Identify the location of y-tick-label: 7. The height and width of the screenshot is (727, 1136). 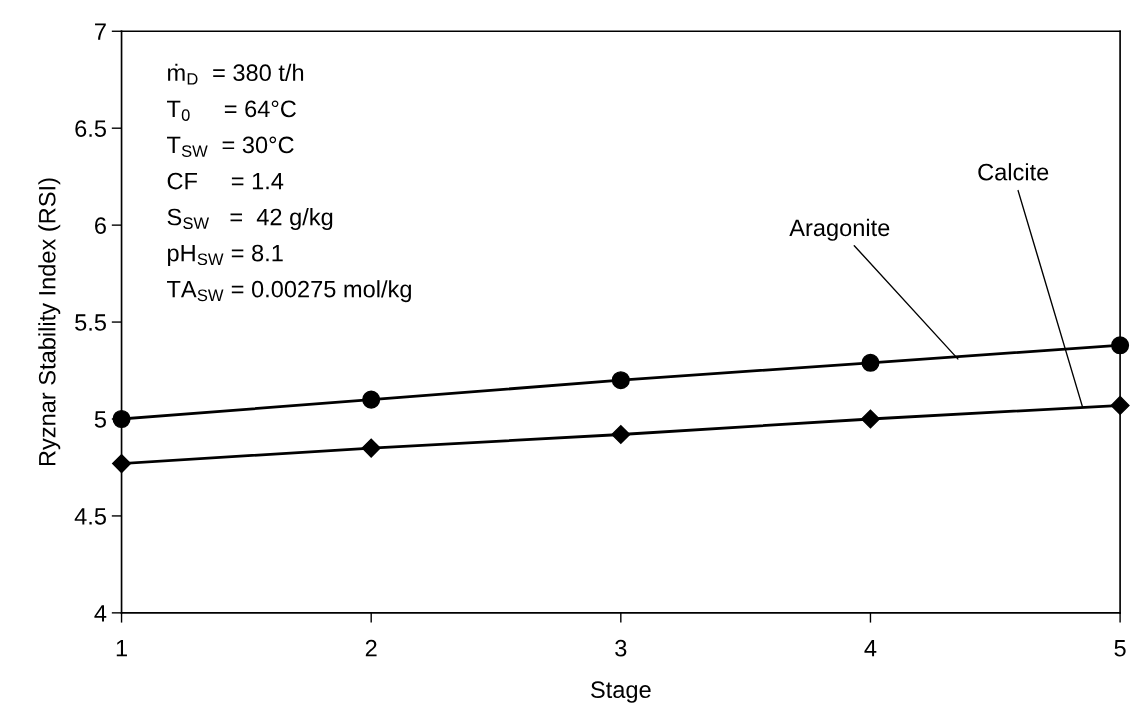
(100, 31).